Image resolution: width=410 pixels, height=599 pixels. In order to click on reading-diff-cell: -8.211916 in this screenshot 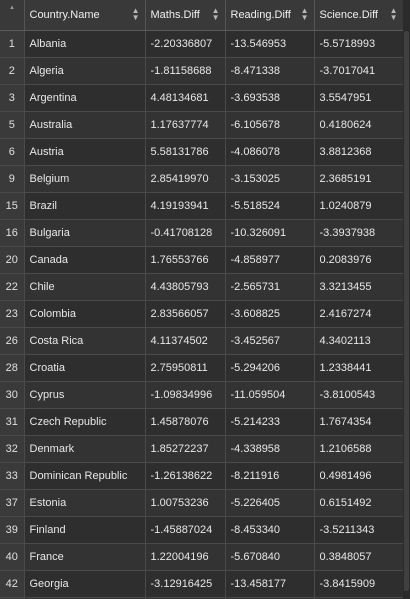, I will do `click(270, 476)`.